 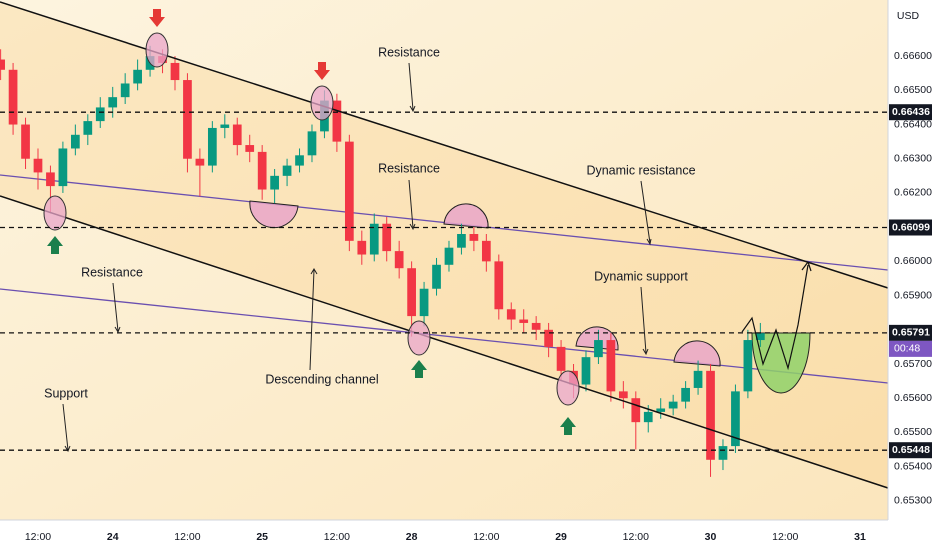 I want to click on projection-bowl, so click(x=781, y=363).